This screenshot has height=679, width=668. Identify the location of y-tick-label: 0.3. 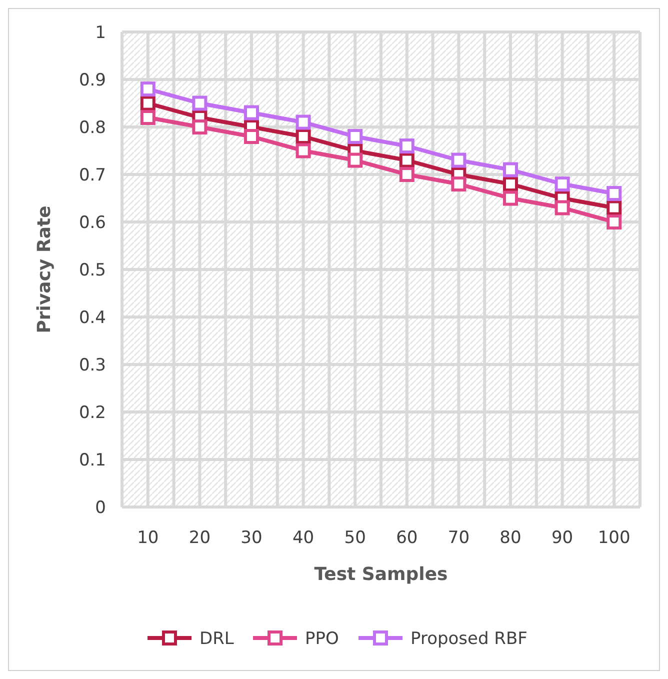
(92, 365).